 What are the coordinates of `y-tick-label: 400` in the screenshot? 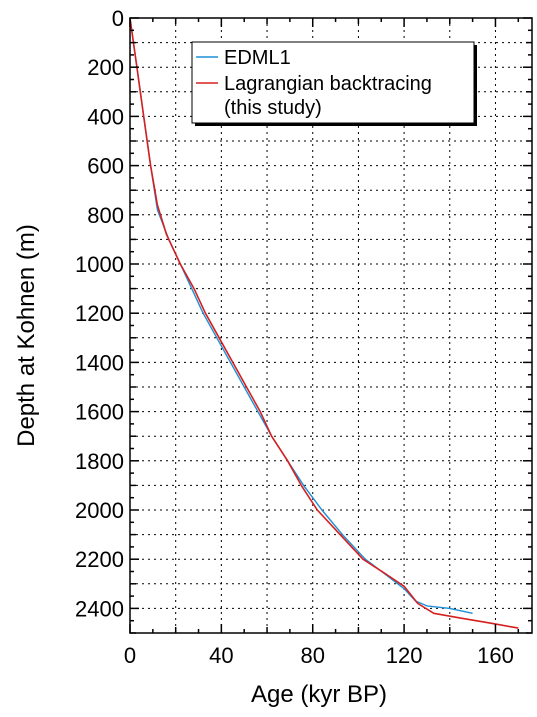 It's located at (105, 116).